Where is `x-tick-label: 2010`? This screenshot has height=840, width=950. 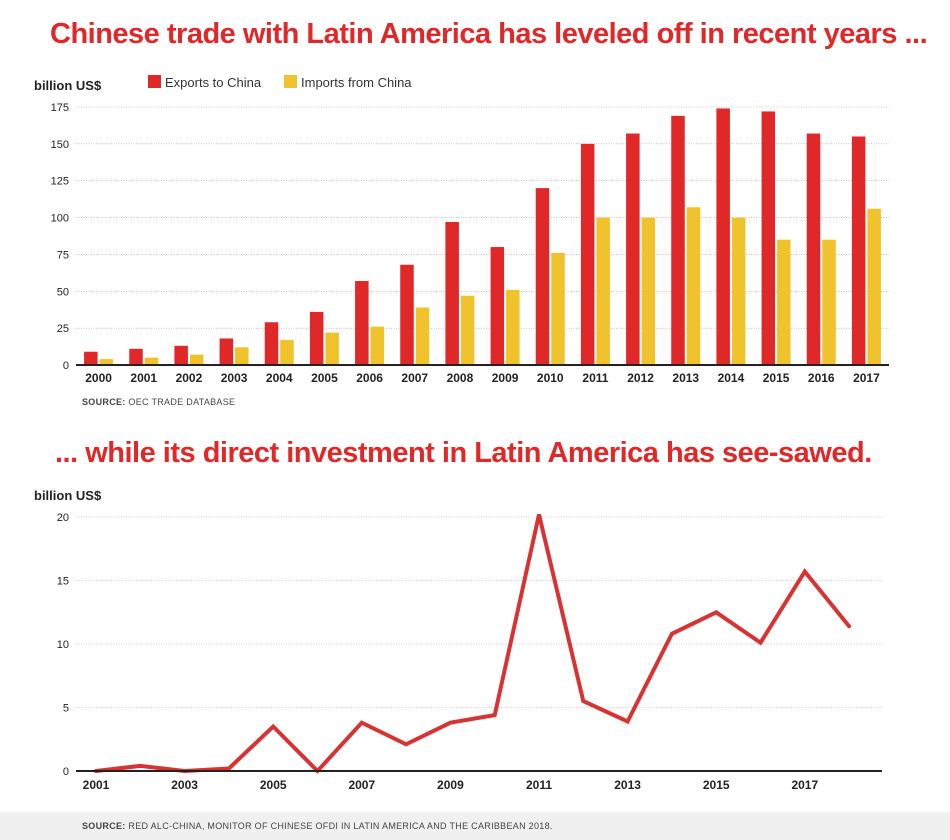
x-tick-label: 2010 is located at coordinates (550, 378).